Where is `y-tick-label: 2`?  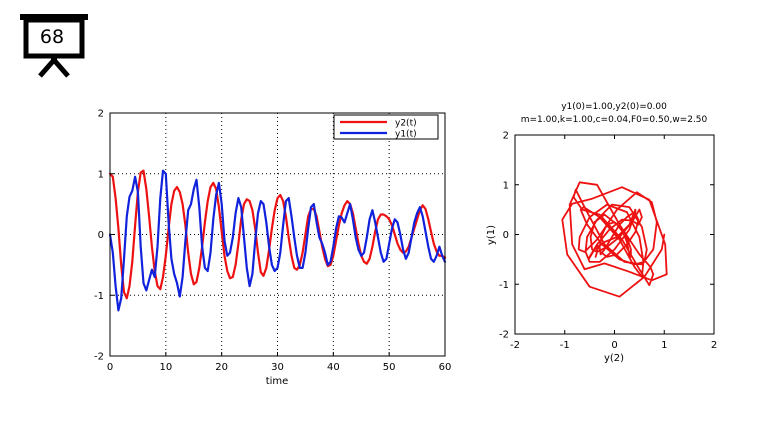 y-tick-label: 2 is located at coordinates (101, 114).